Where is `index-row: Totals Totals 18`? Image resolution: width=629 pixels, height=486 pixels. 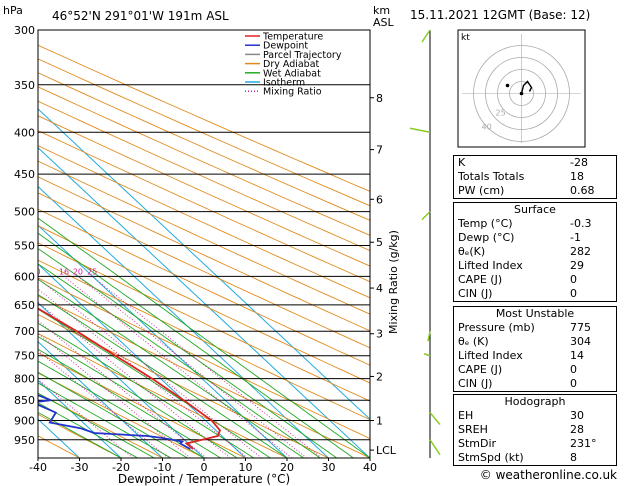
index-row: Totals Totals 18 is located at coordinates (535, 177).